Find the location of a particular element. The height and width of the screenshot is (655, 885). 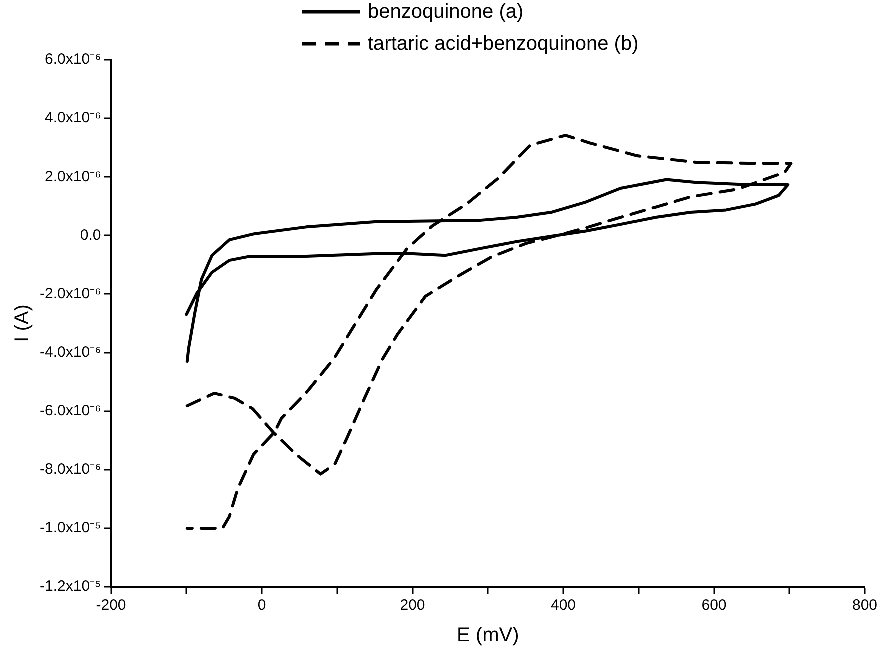

y-tick-label: 6.0x10⁻⁶ is located at coordinates (73, 59).